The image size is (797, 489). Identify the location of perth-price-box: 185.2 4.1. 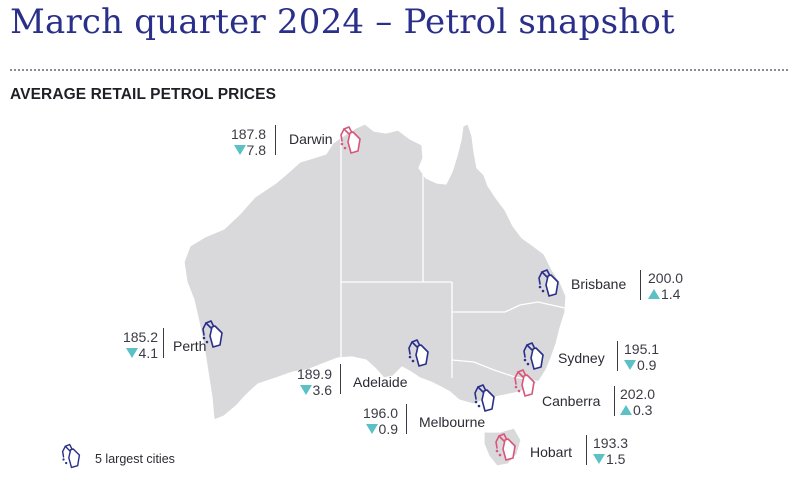
(135, 345).